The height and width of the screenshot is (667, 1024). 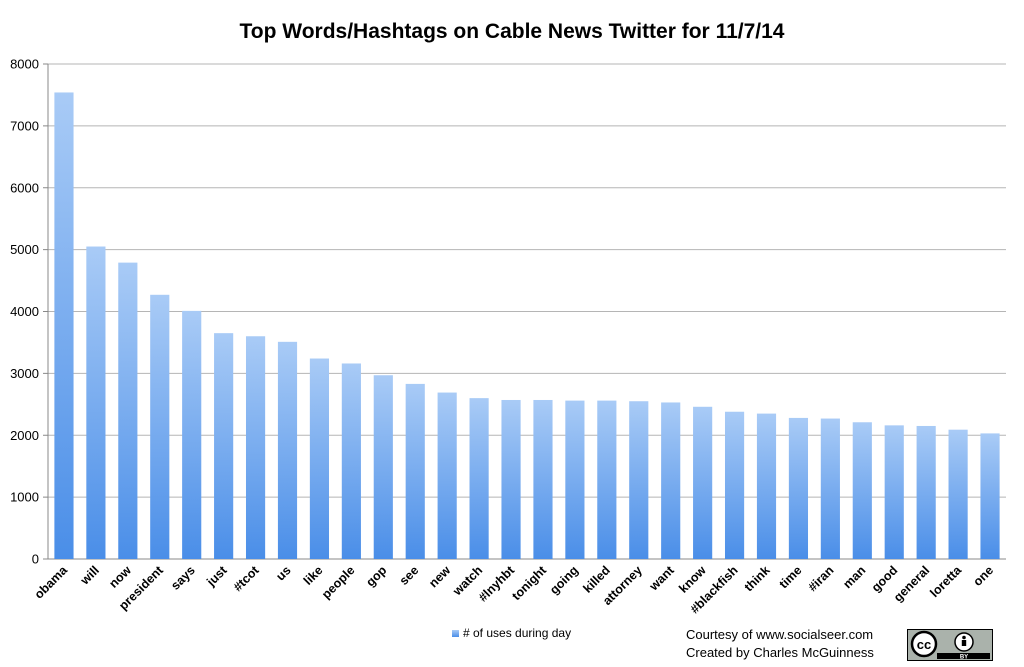 I want to click on bar-know, so click(x=703, y=482).